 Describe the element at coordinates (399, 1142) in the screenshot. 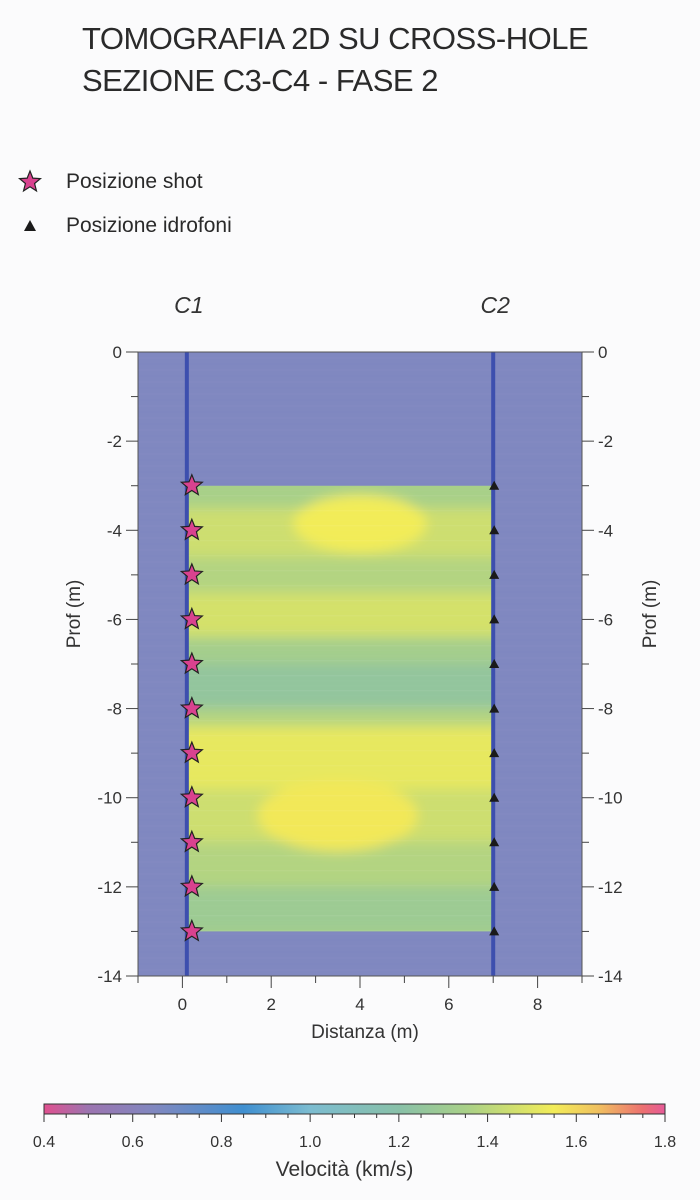

I see `colorbar-tick-label: 1.2` at that location.